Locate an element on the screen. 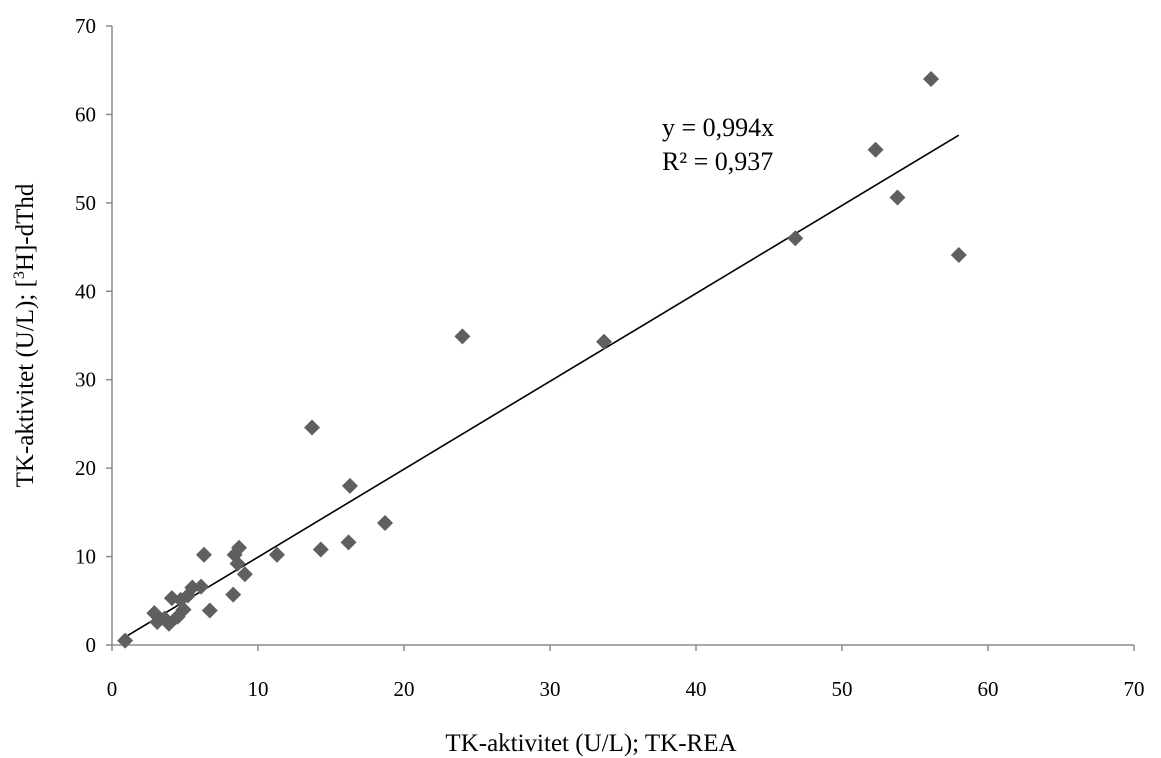  y-tick-label: 40 is located at coordinates (85, 291).